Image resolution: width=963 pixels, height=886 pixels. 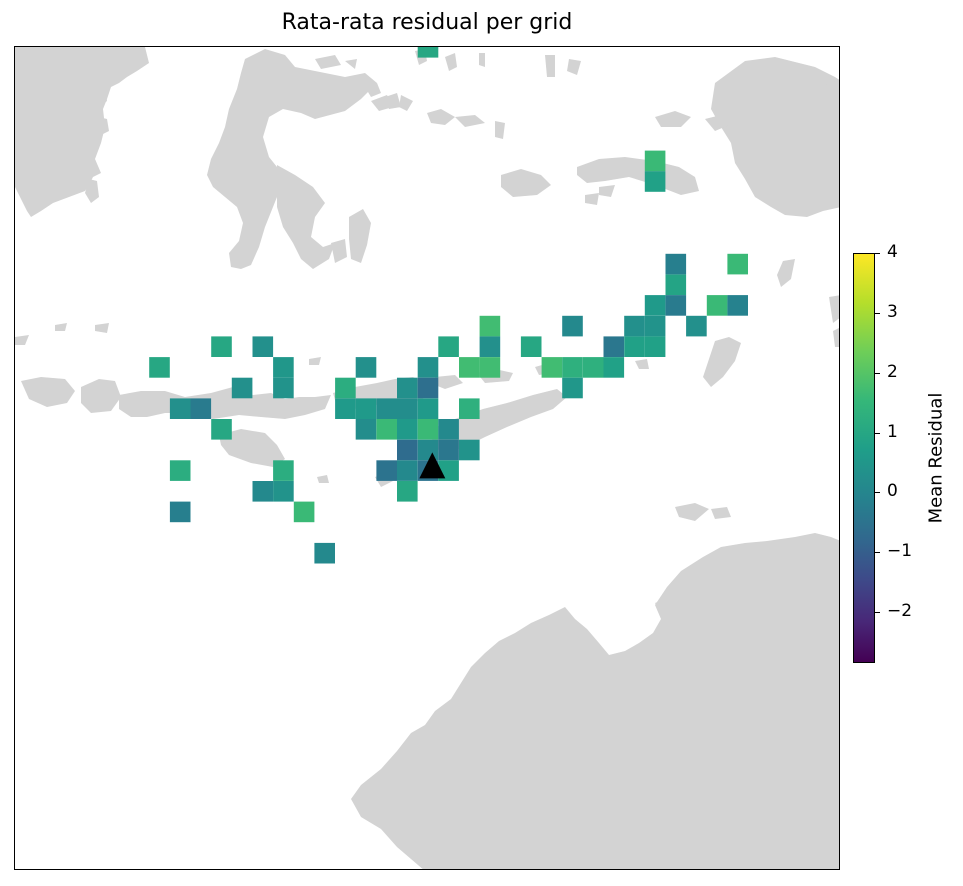 What do you see at coordinates (673, 119) in the screenshot?
I see `islet-misool` at bounding box center [673, 119].